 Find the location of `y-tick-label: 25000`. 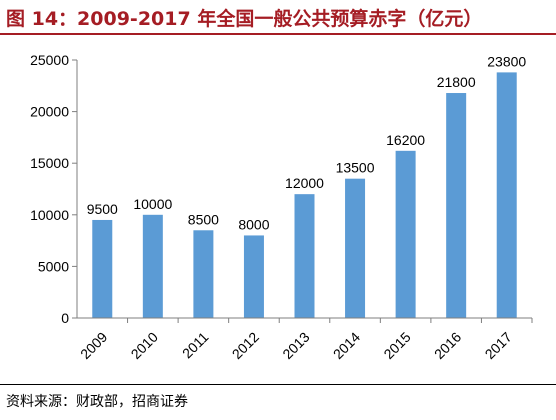

y-tick-label: 25000 is located at coordinates (49, 60).